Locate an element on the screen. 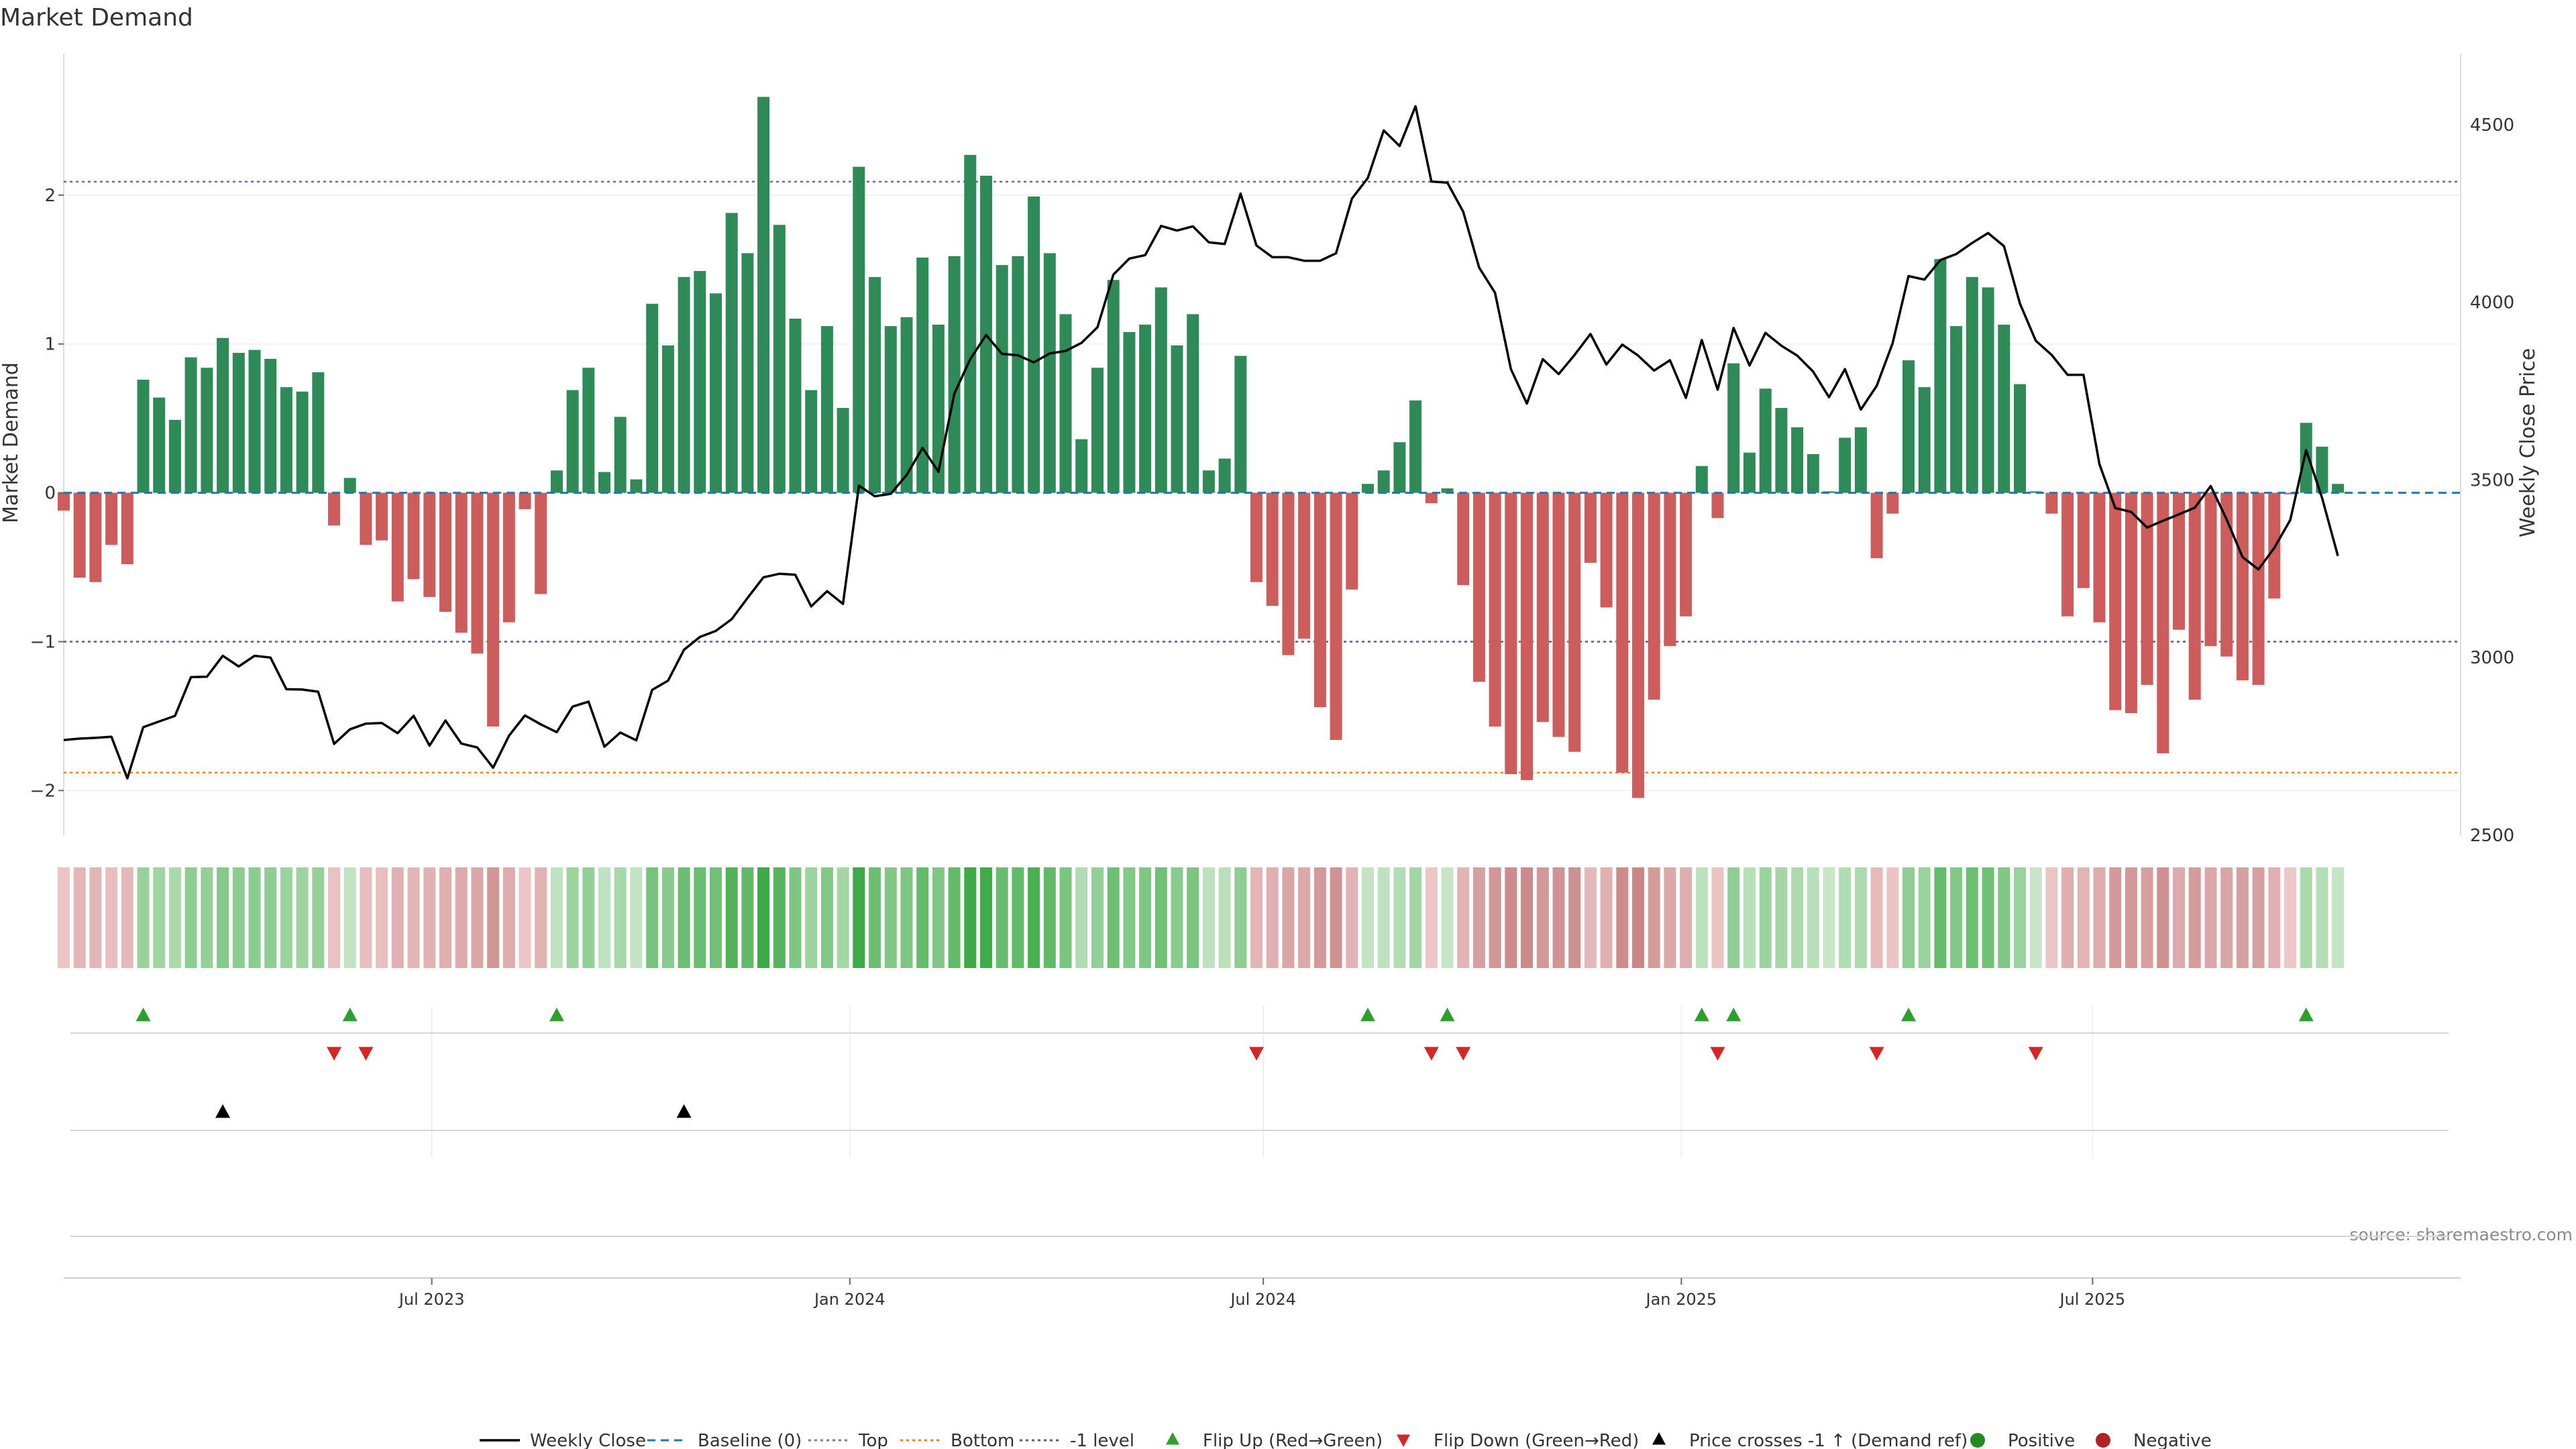 Image resolution: width=2576 pixels, height=1449 pixels. x-tick-label: Jul 2024 is located at coordinates (1262, 1299).